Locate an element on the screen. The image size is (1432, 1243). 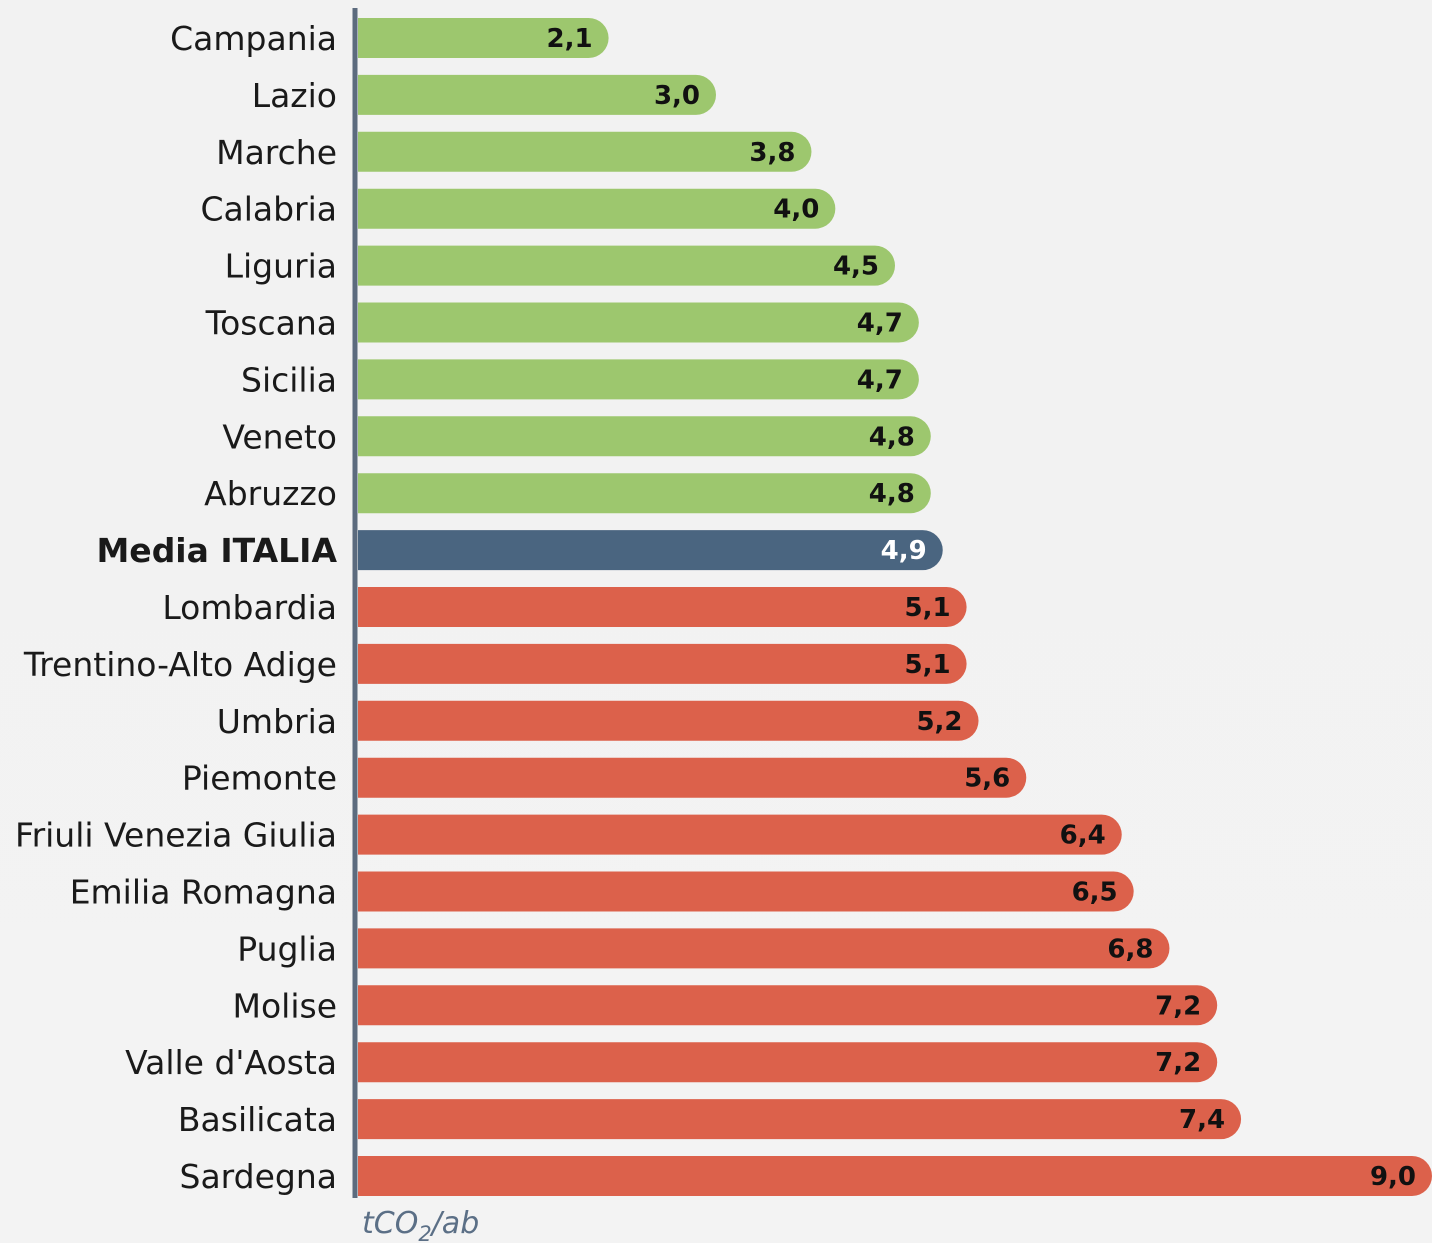
category-label-friuli-venezia-giulia: Friuli Venezia Giulia is located at coordinates (176, 835).